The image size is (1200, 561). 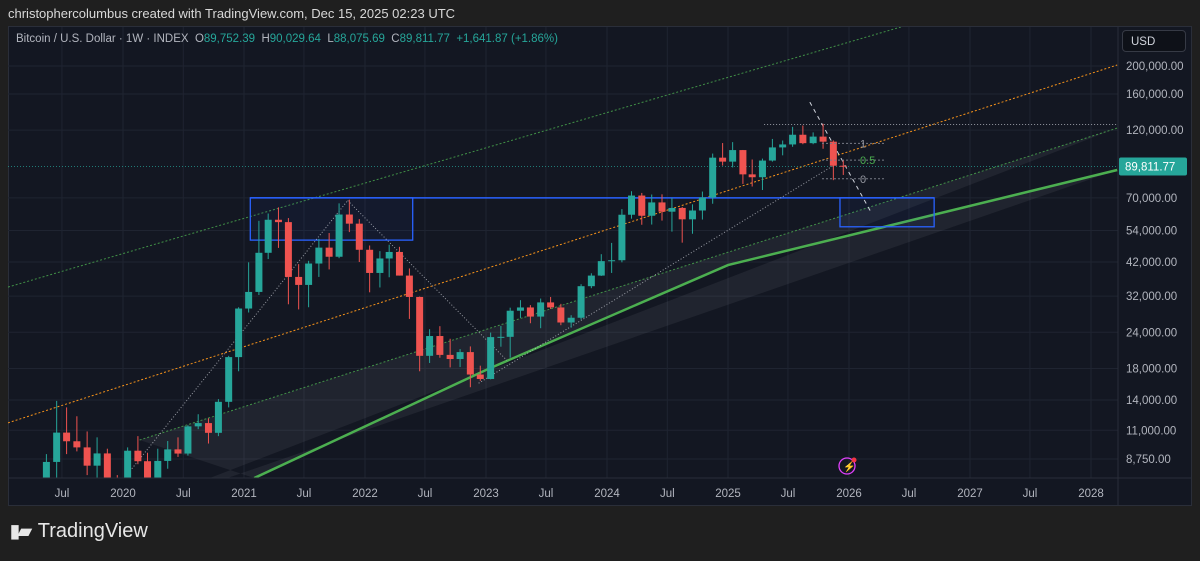 What do you see at coordinates (265, 39) in the screenshot?
I see `high-label: H` at bounding box center [265, 39].